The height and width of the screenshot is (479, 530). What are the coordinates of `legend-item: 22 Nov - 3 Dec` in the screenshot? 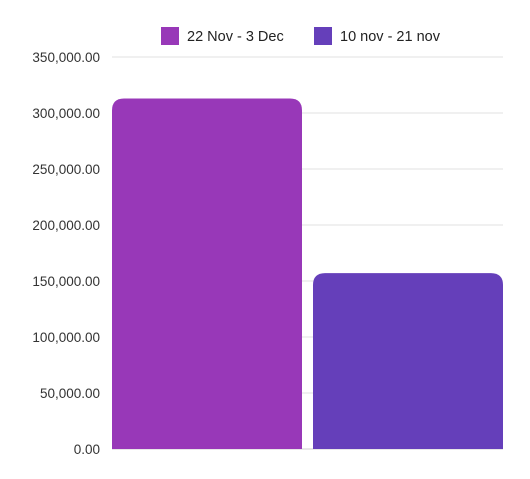 It's located at (222, 36).